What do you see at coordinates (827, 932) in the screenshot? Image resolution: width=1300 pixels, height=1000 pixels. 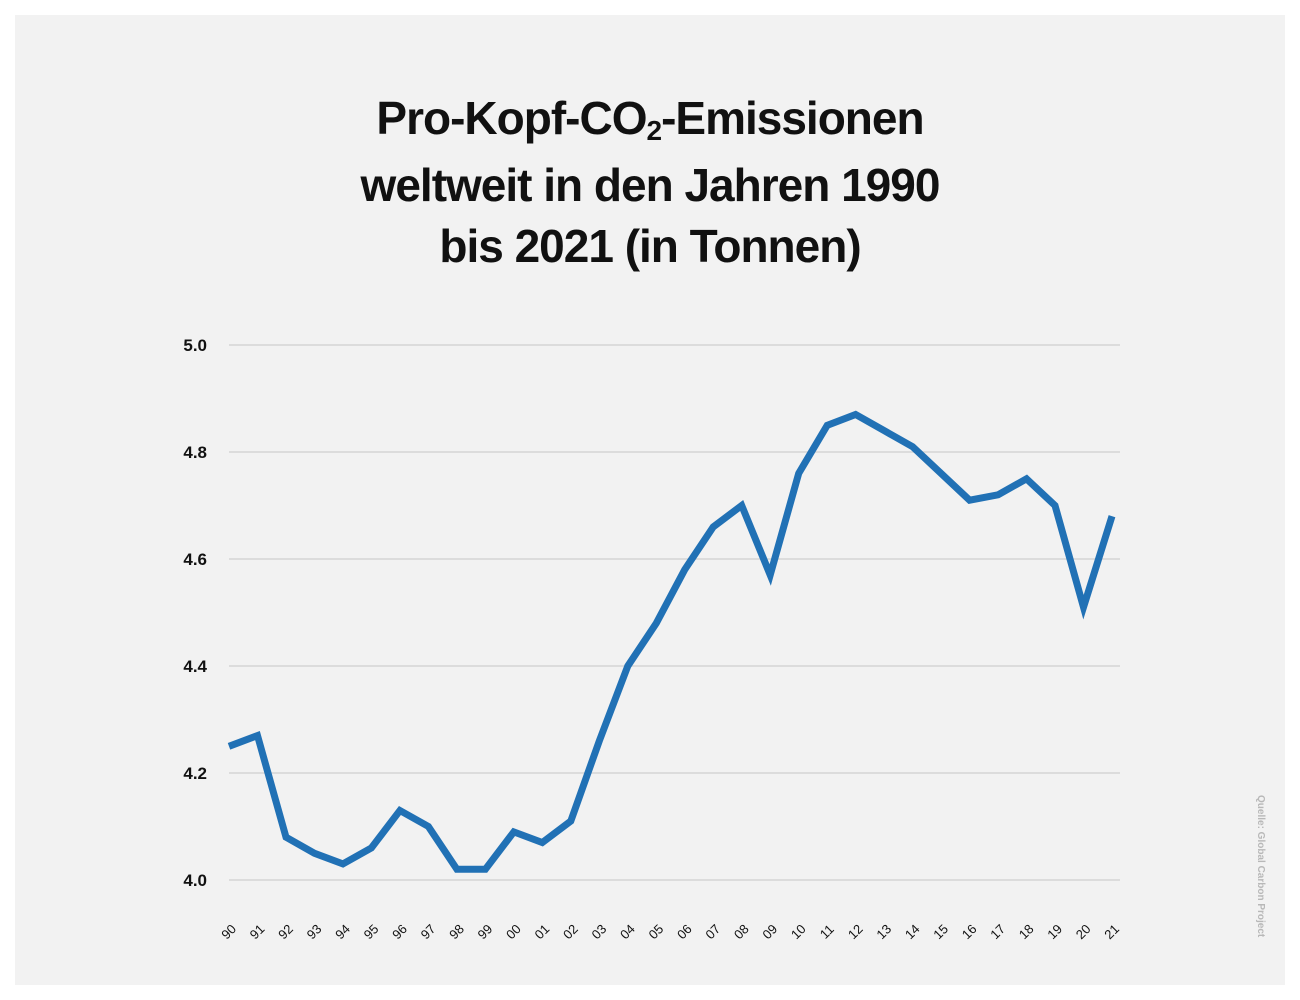 I see `x-tick-label: 11` at bounding box center [827, 932].